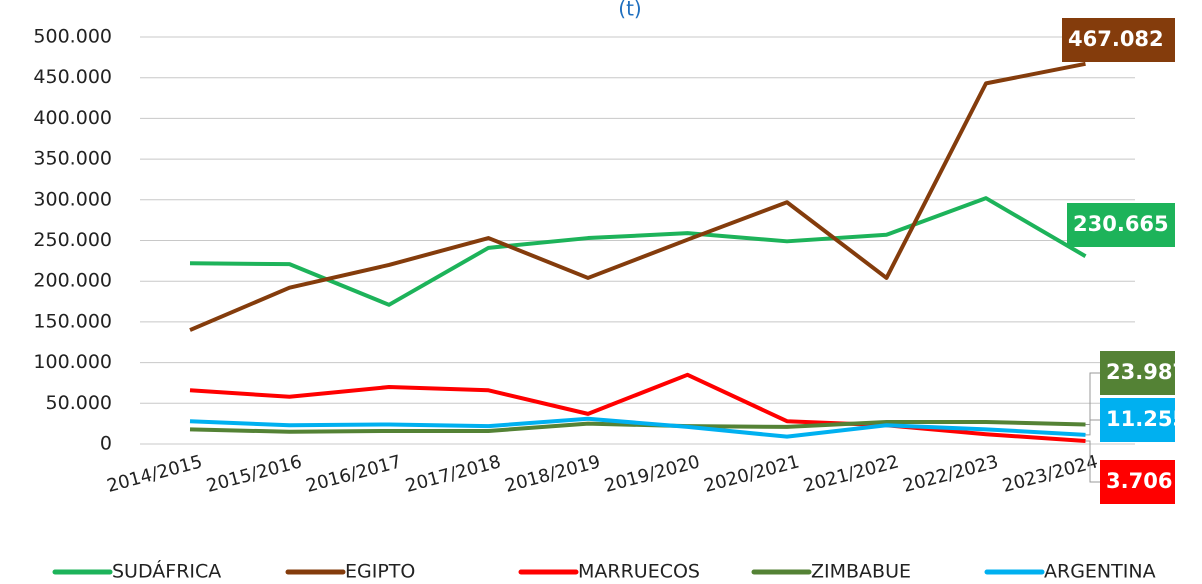  I want to click on y-tick-label: 450.000, so click(72, 77).